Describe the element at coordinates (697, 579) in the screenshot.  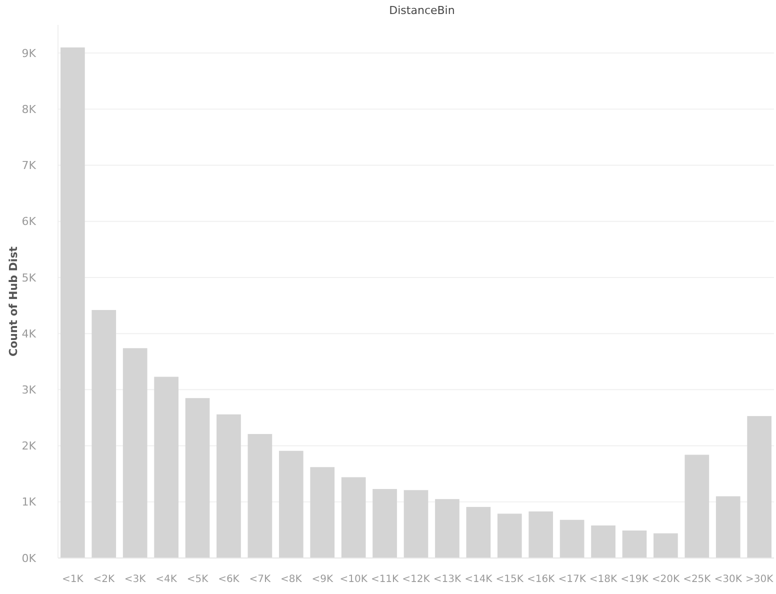
I see `x-tick-label: <25K` at that location.